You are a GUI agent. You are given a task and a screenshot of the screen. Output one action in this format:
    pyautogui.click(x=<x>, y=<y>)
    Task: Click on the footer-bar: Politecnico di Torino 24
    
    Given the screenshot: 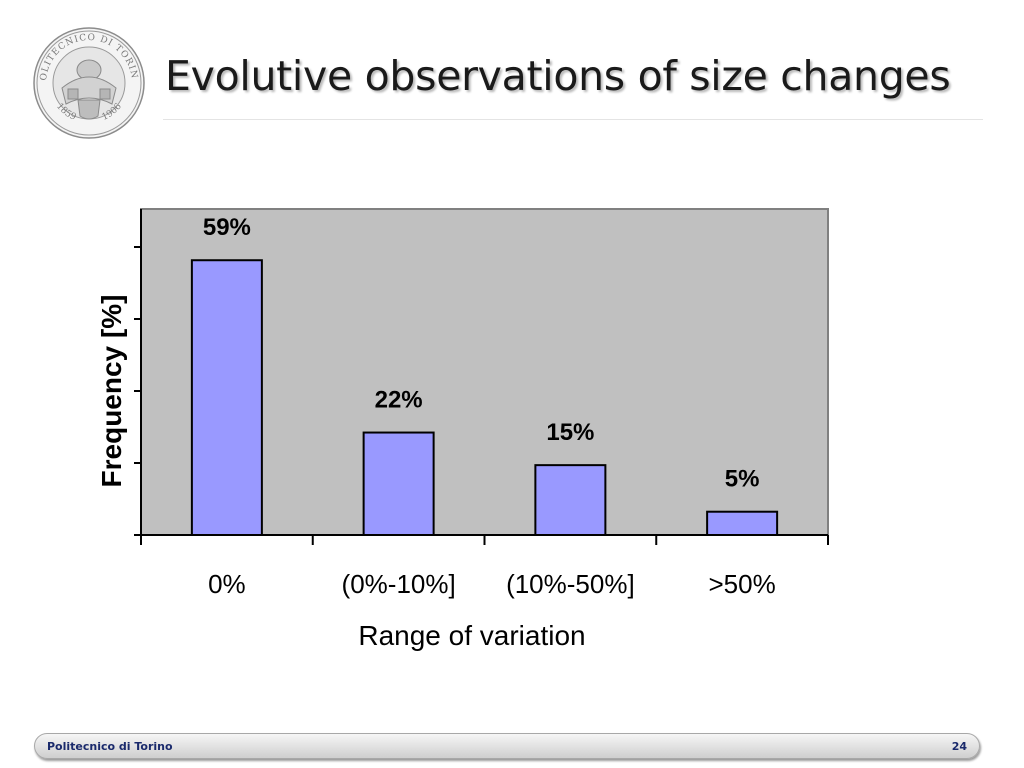 What is the action you would take?
    pyautogui.click(x=507, y=746)
    